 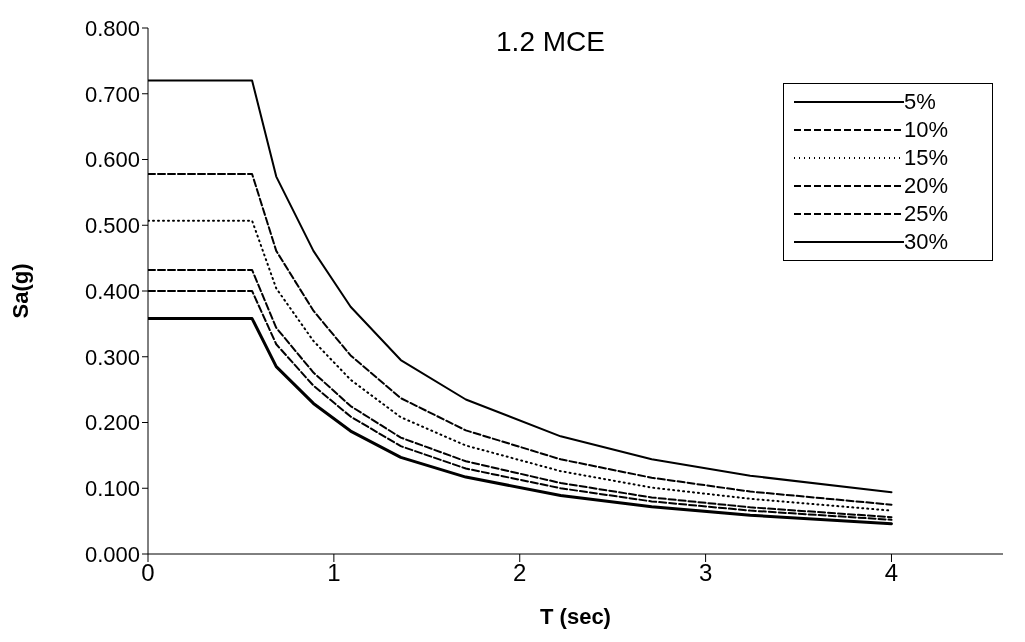 I want to click on legend-label: 10%, so click(x=926, y=130).